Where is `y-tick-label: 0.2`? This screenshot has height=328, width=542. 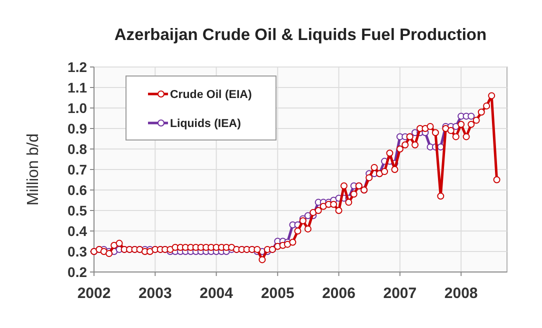 y-tick-label: 0.2 is located at coordinates (78, 272).